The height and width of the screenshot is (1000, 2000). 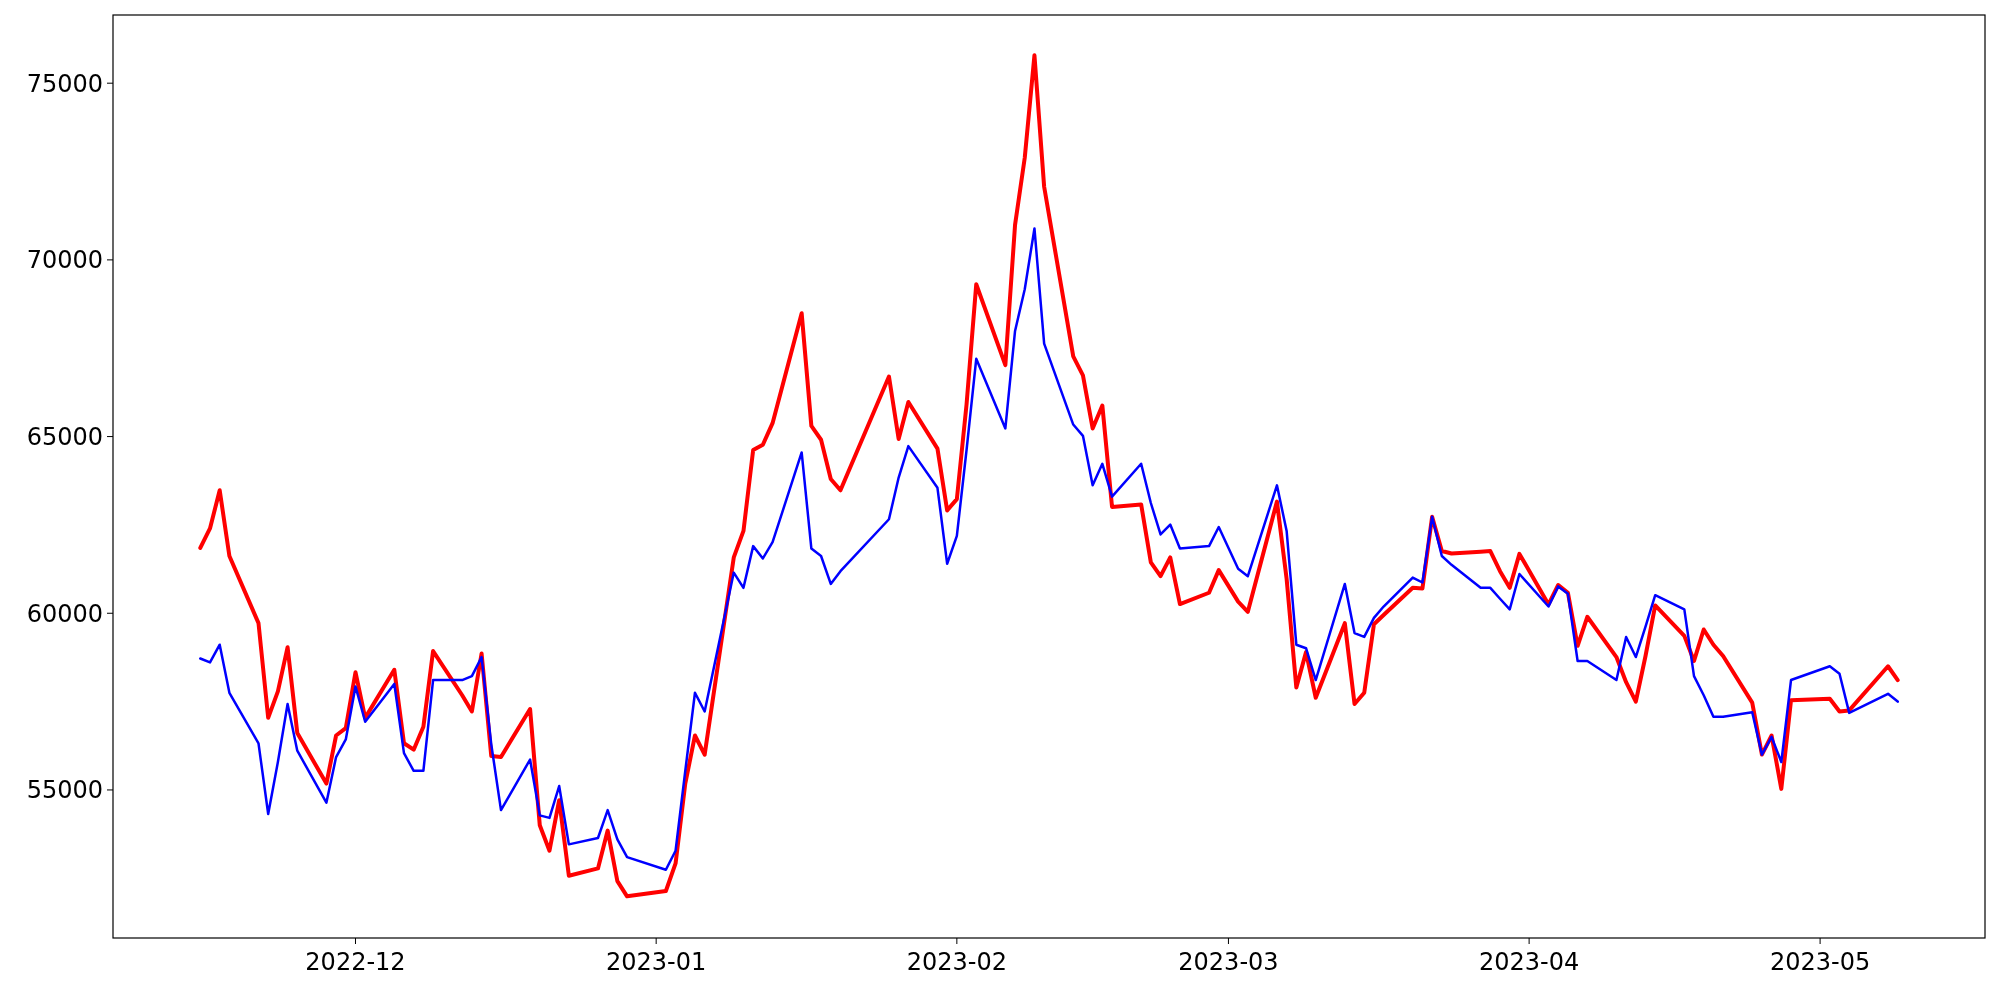 I want to click on x-tick-label: 2023-04, so click(x=1529, y=962).